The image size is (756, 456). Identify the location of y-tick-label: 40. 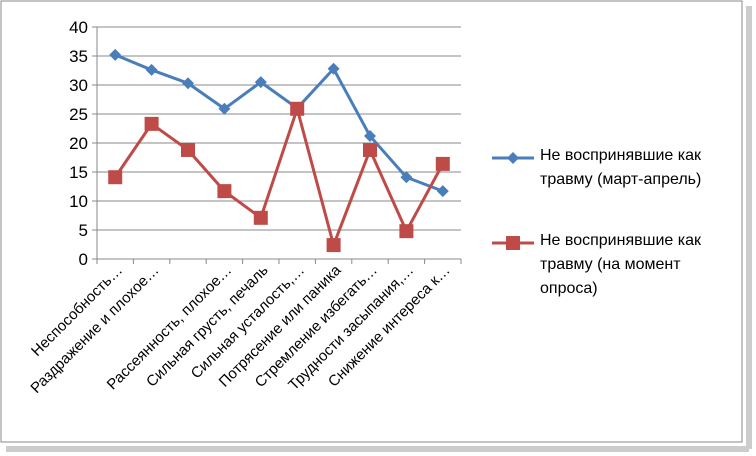
(78, 27).